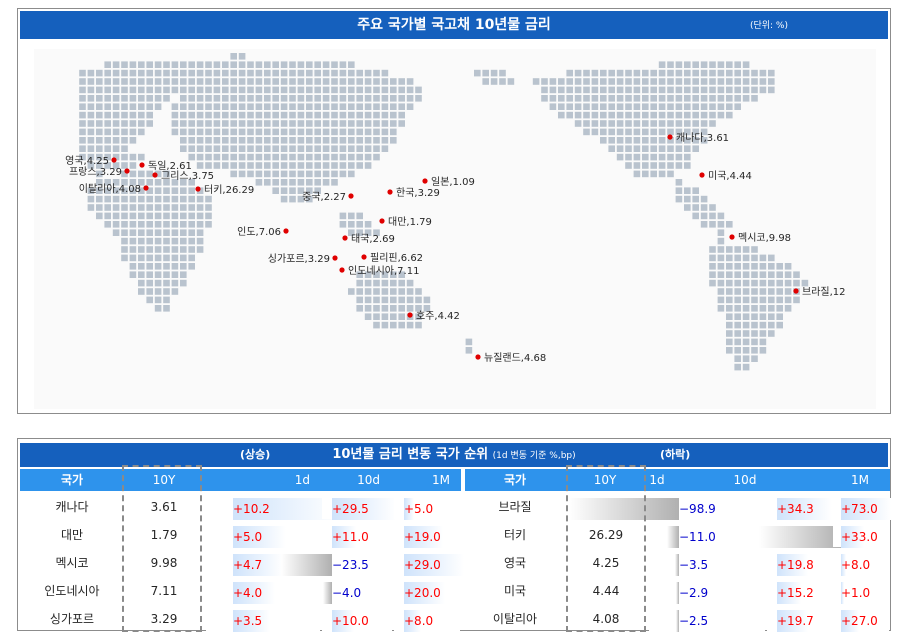  Describe the element at coordinates (324, 197) in the screenshot. I see `country-rate-label: 중국,2.27` at that location.